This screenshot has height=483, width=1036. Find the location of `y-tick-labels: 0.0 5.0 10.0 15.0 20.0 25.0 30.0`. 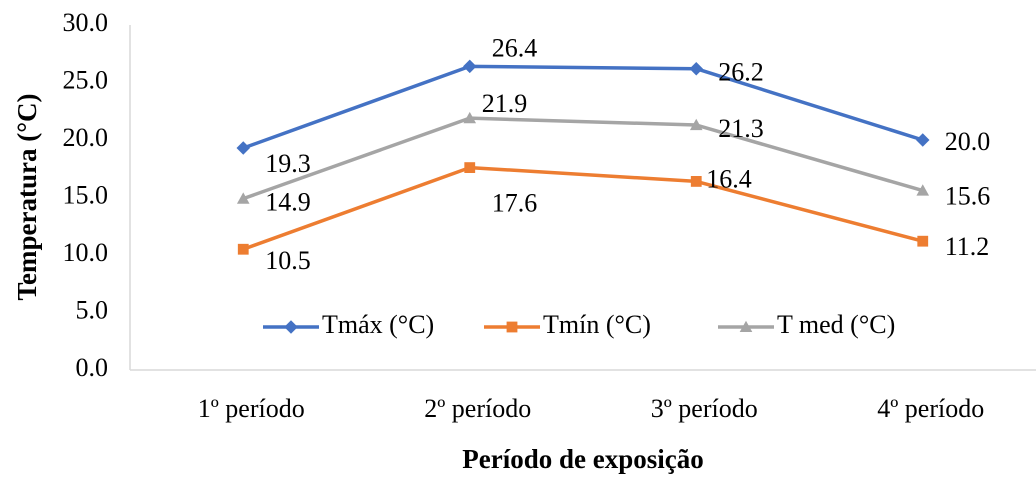

y-tick-labels: 0.0 5.0 10.0 15.0 20.0 25.0 30.0 is located at coordinates (86, 195).